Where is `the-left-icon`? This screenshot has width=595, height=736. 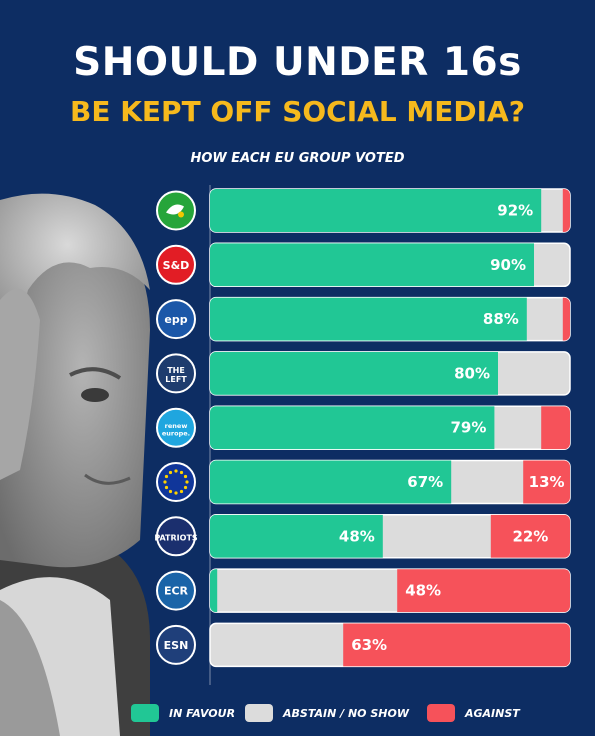
the-left-icon is located at coordinates (176, 373).